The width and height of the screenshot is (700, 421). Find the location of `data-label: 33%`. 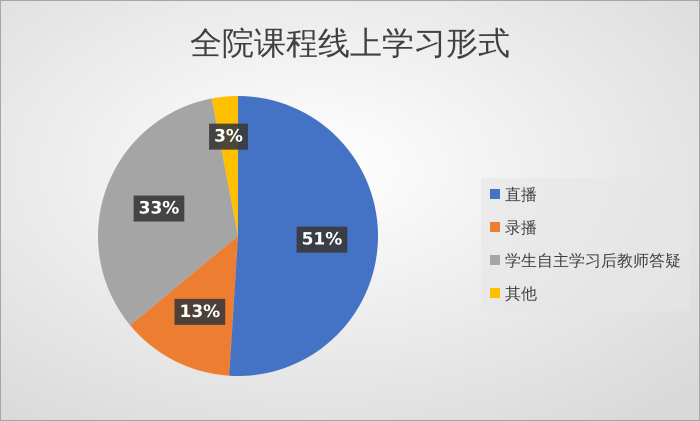

data-label: 33% is located at coordinates (159, 208).